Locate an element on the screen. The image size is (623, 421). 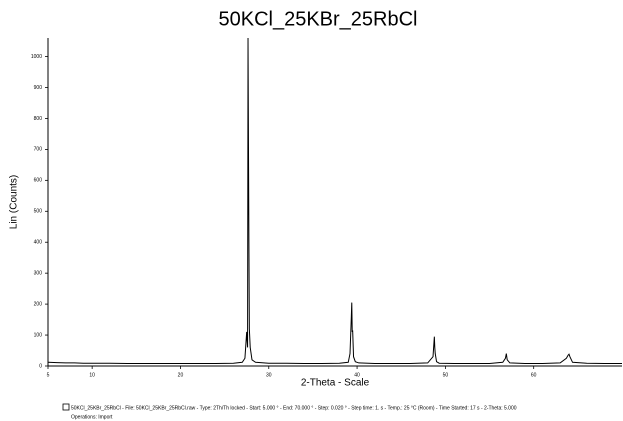
x-tick-label: 20 is located at coordinates (181, 375).